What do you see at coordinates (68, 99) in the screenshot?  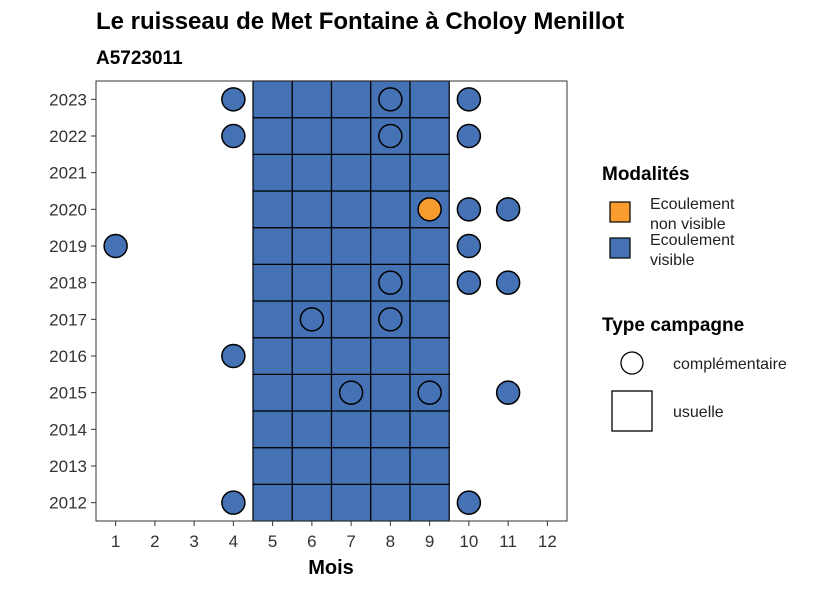 I see `y-tick-label: 2023` at bounding box center [68, 99].